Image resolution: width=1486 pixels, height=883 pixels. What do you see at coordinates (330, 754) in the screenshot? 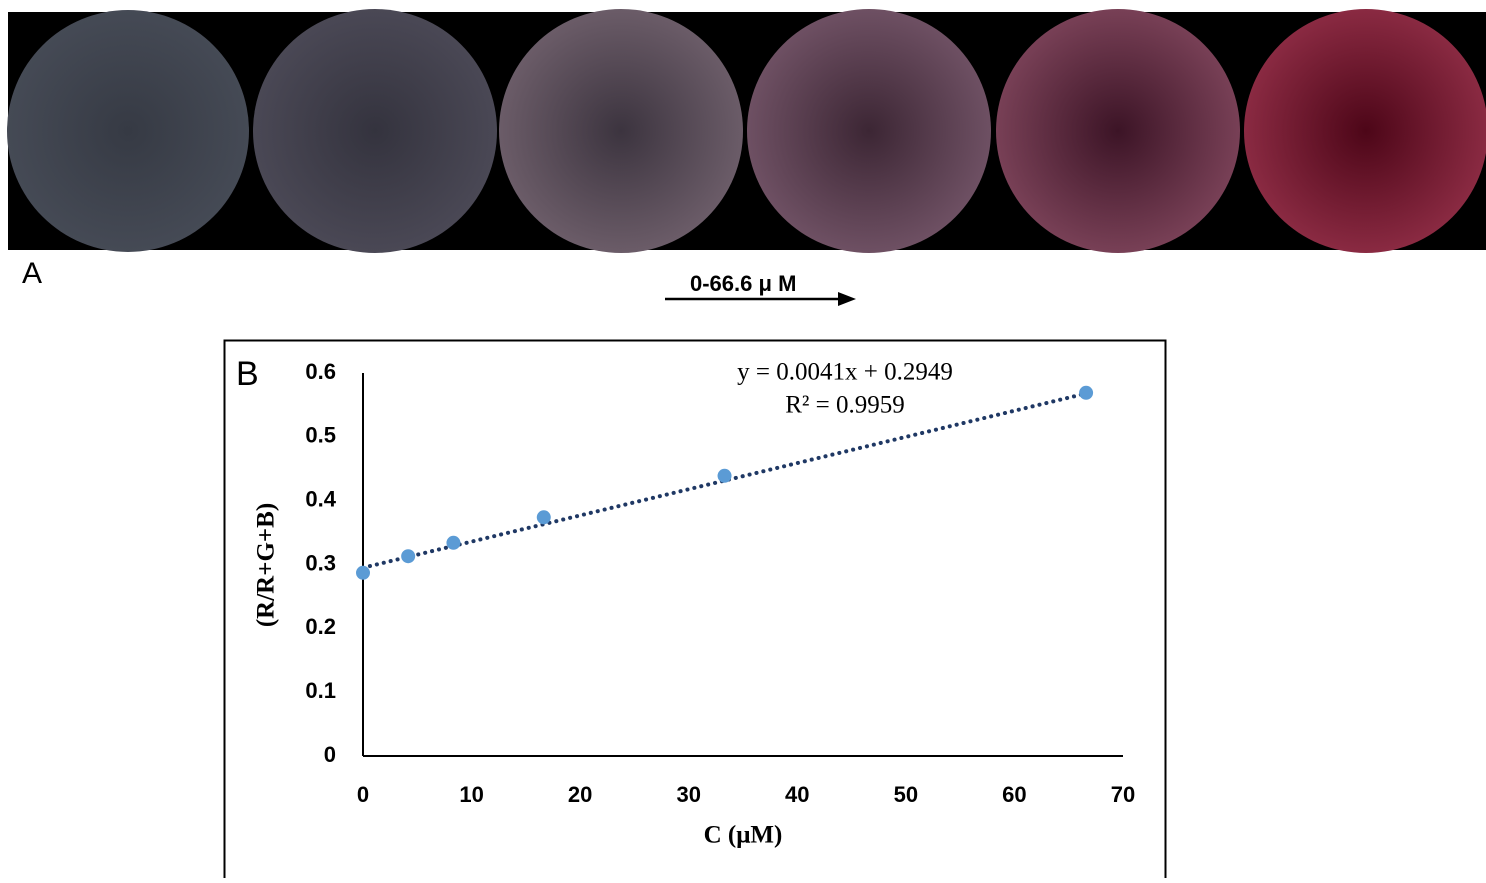
I see `y-tick-label: 0` at bounding box center [330, 754].